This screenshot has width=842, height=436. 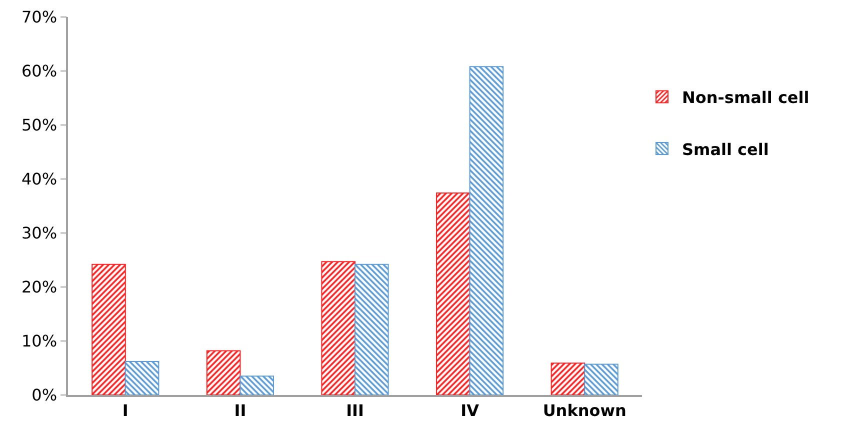 I want to click on y-tick-label: 10%, so click(x=39, y=341).